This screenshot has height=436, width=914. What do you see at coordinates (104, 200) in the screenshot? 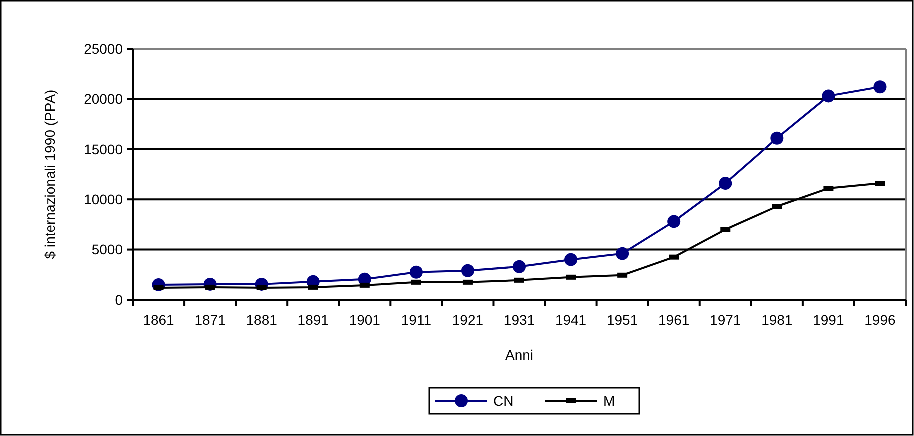
I see `y-tick-label: 10000` at bounding box center [104, 200].